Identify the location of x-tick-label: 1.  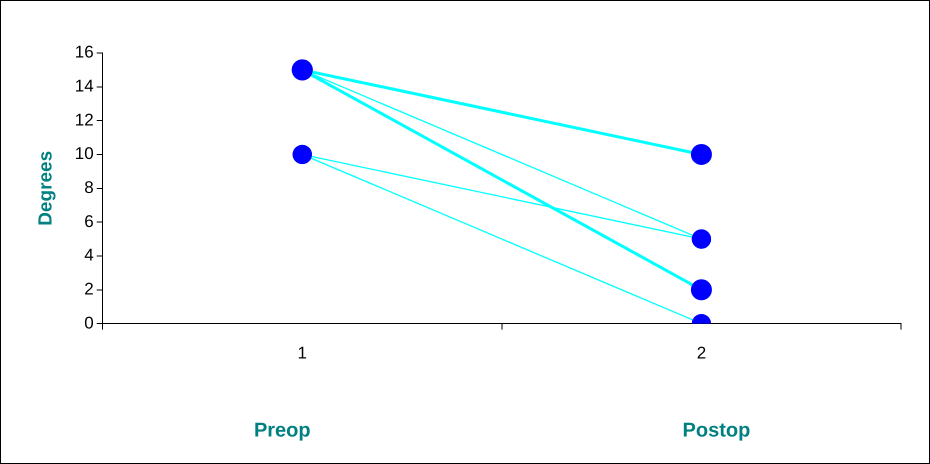
(303, 352).